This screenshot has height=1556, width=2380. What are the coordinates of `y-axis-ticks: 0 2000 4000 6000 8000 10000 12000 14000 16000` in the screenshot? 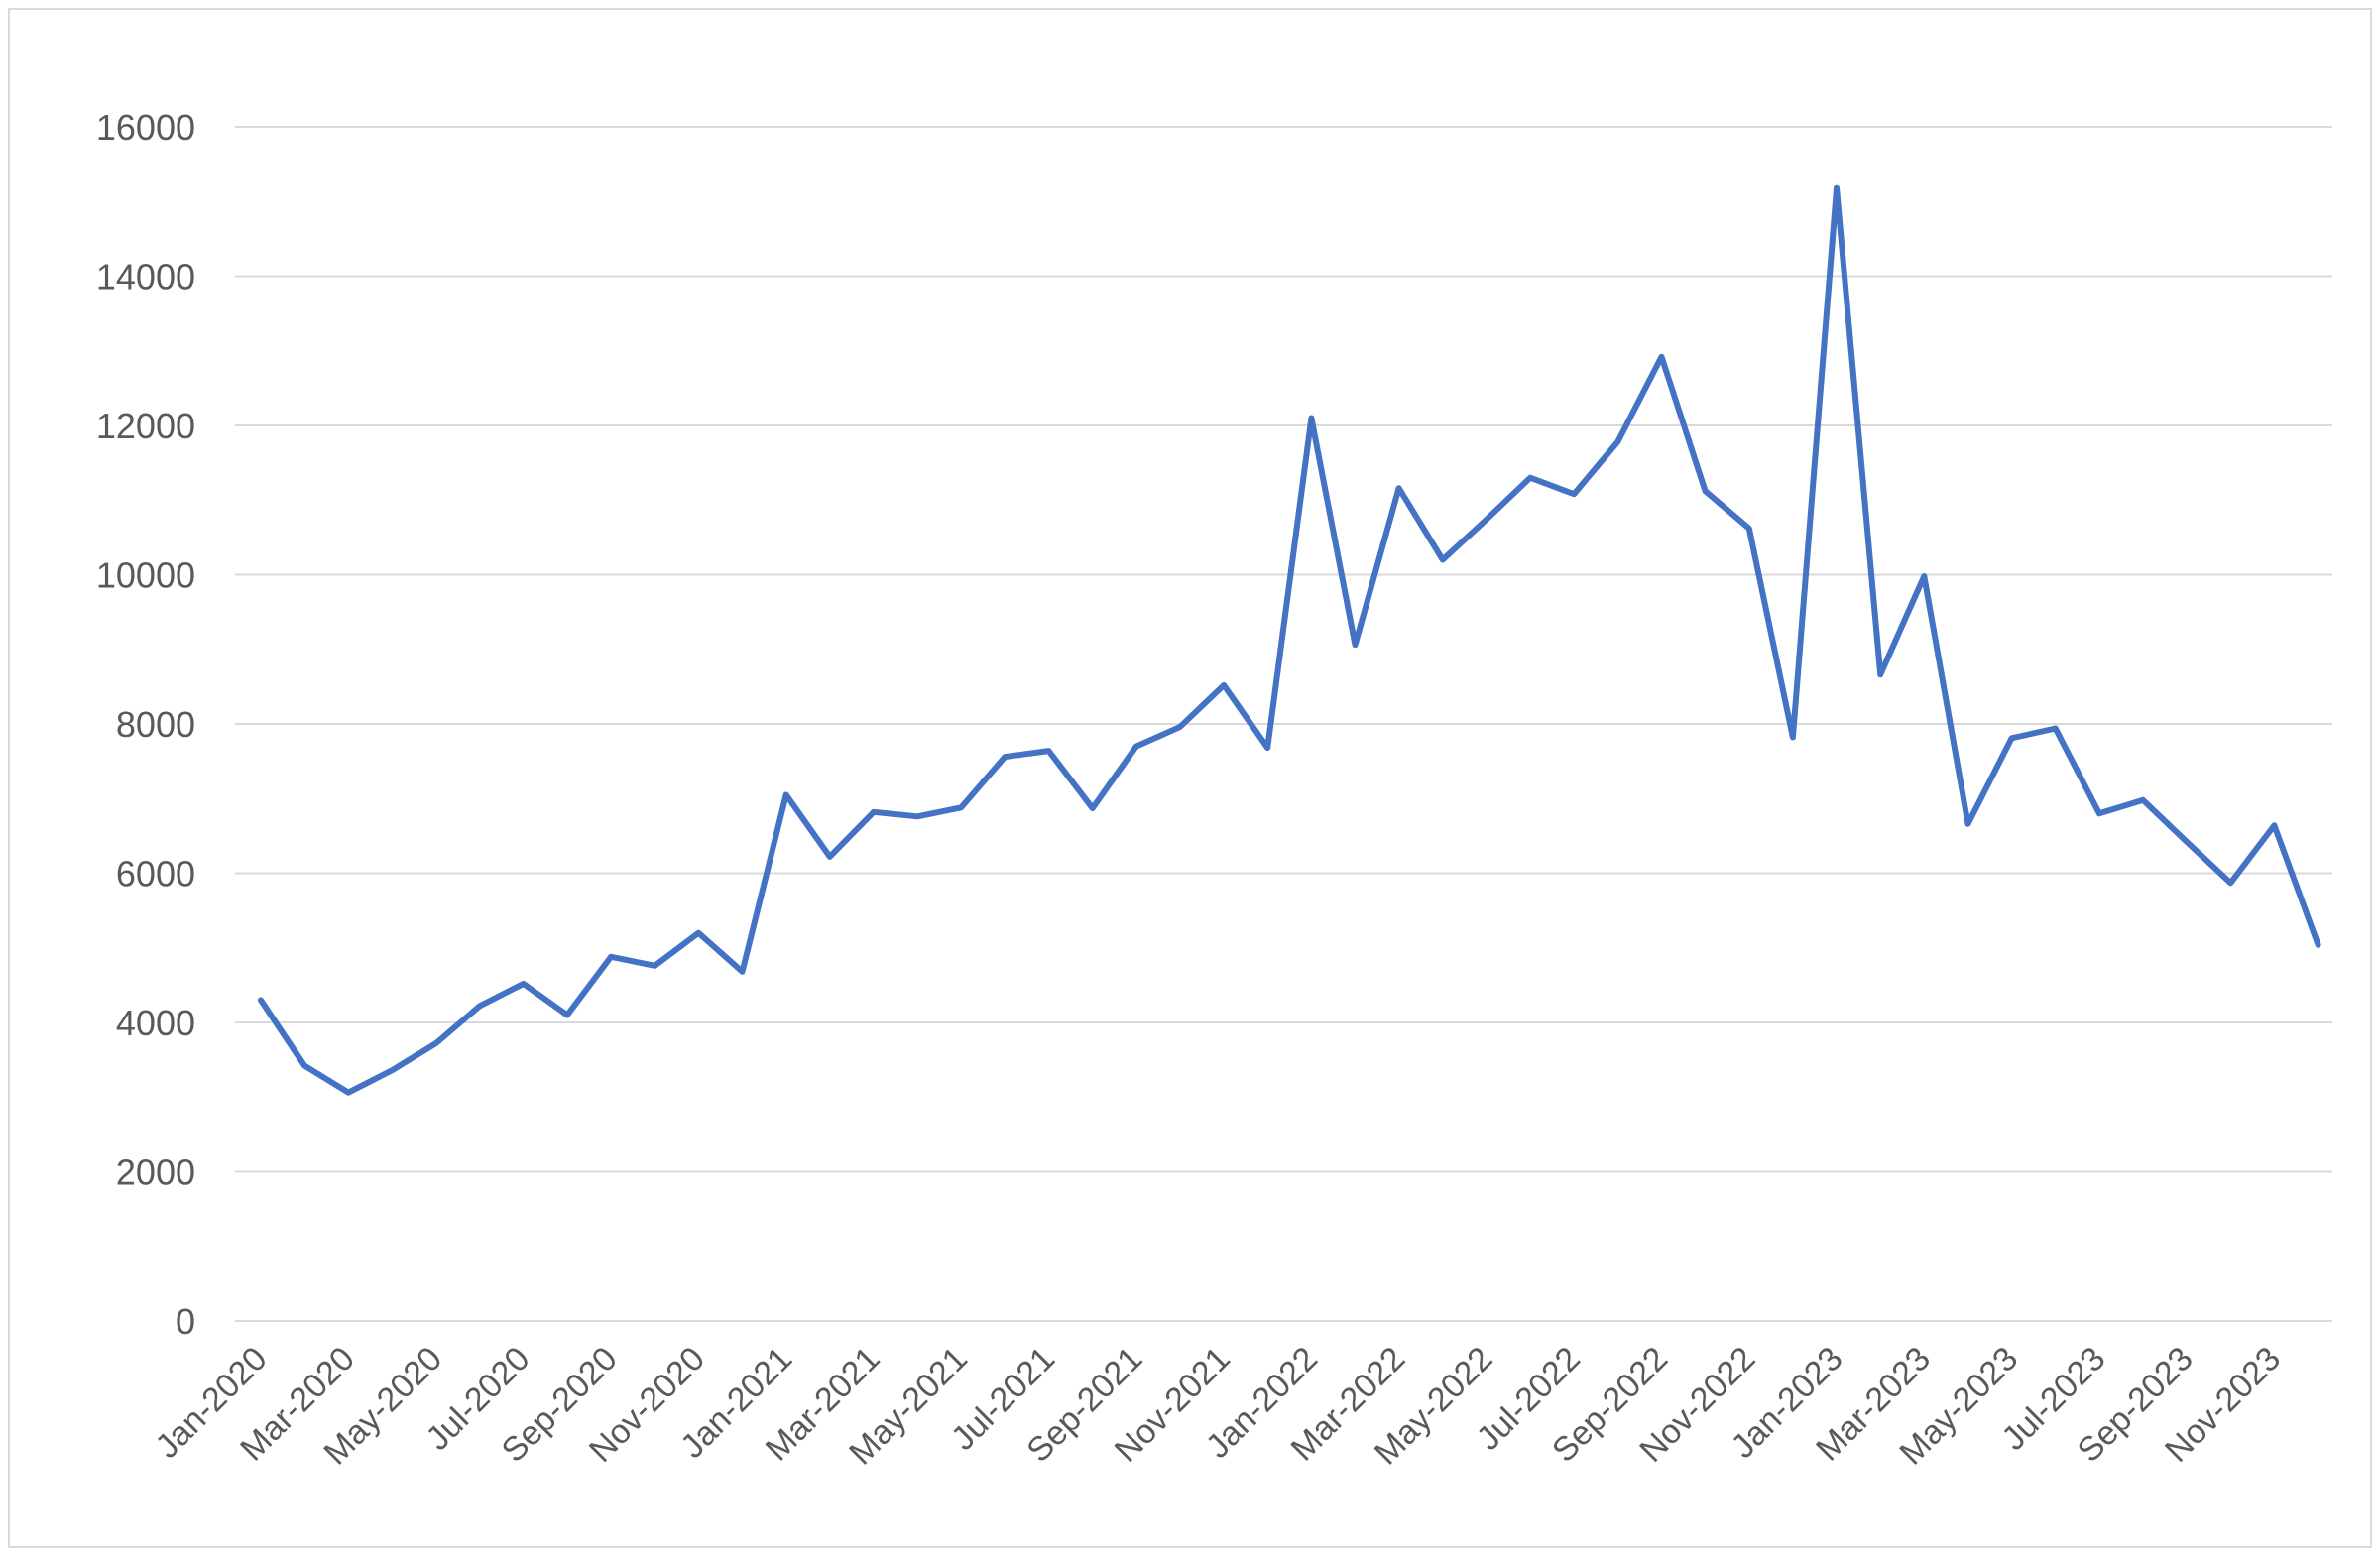 It's located at (145, 724).